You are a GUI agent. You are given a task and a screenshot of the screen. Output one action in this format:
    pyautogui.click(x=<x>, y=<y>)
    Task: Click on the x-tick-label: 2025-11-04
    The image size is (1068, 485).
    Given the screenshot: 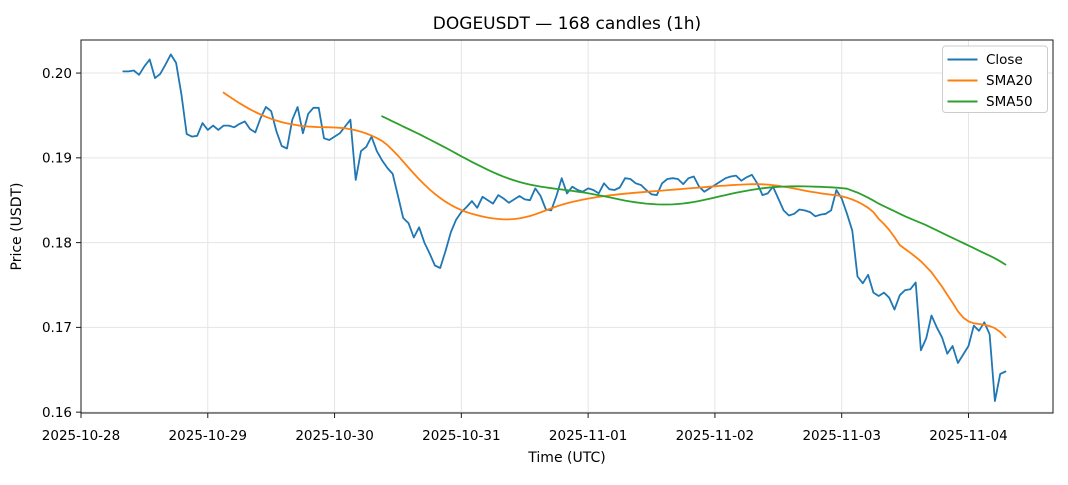 What is the action you would take?
    pyautogui.click(x=968, y=436)
    